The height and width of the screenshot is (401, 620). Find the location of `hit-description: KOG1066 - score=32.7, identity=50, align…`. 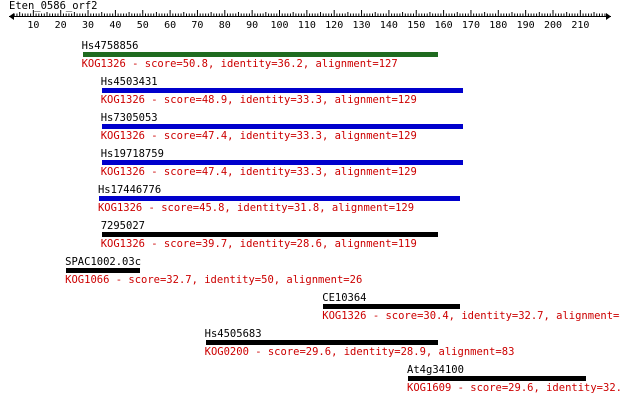

hit-description: KOG1066 - score=32.7, identity=50, align… is located at coordinates (214, 280).